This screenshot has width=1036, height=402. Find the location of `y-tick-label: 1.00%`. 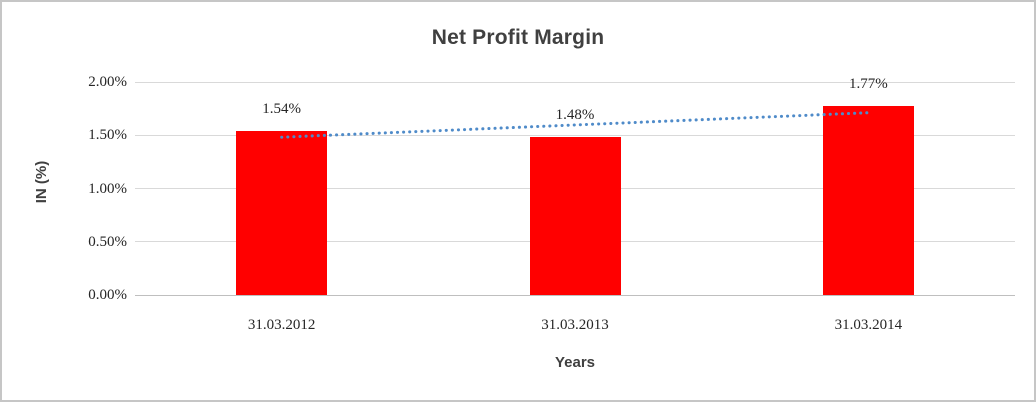

y-tick-label: 1.00% is located at coordinates (107, 188).